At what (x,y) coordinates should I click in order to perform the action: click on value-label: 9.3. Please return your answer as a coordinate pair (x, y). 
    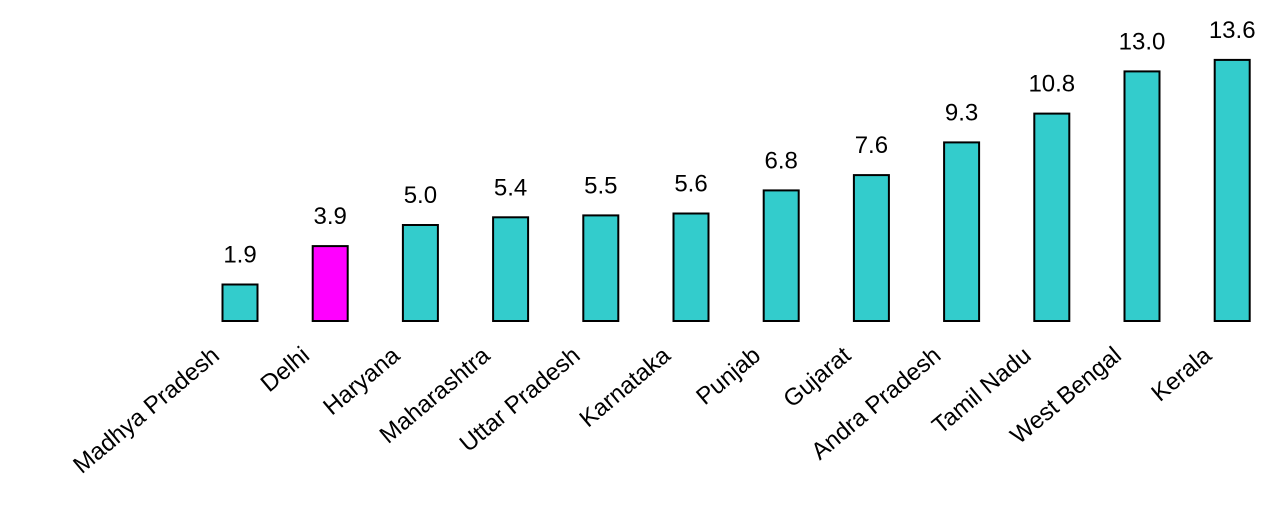
    Looking at the image, I should click on (961, 112).